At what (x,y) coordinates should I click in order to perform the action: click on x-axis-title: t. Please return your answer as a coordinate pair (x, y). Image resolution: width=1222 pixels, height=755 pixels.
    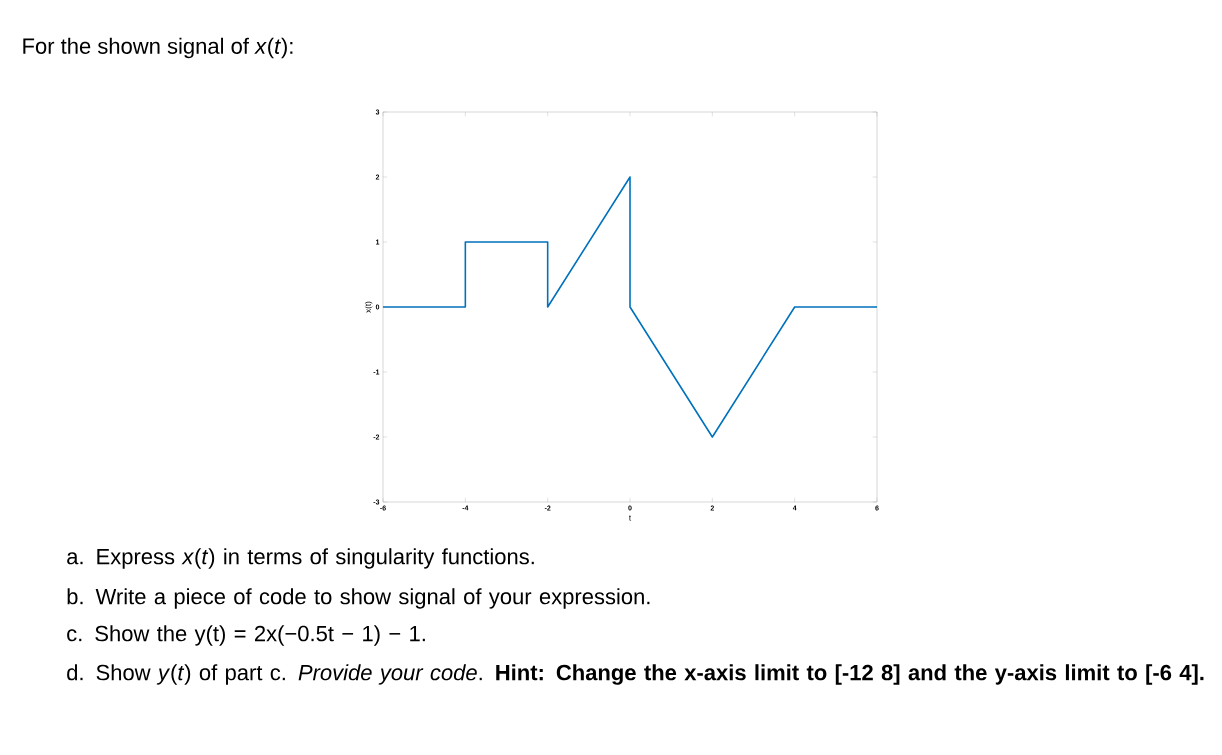
    Looking at the image, I should click on (630, 518).